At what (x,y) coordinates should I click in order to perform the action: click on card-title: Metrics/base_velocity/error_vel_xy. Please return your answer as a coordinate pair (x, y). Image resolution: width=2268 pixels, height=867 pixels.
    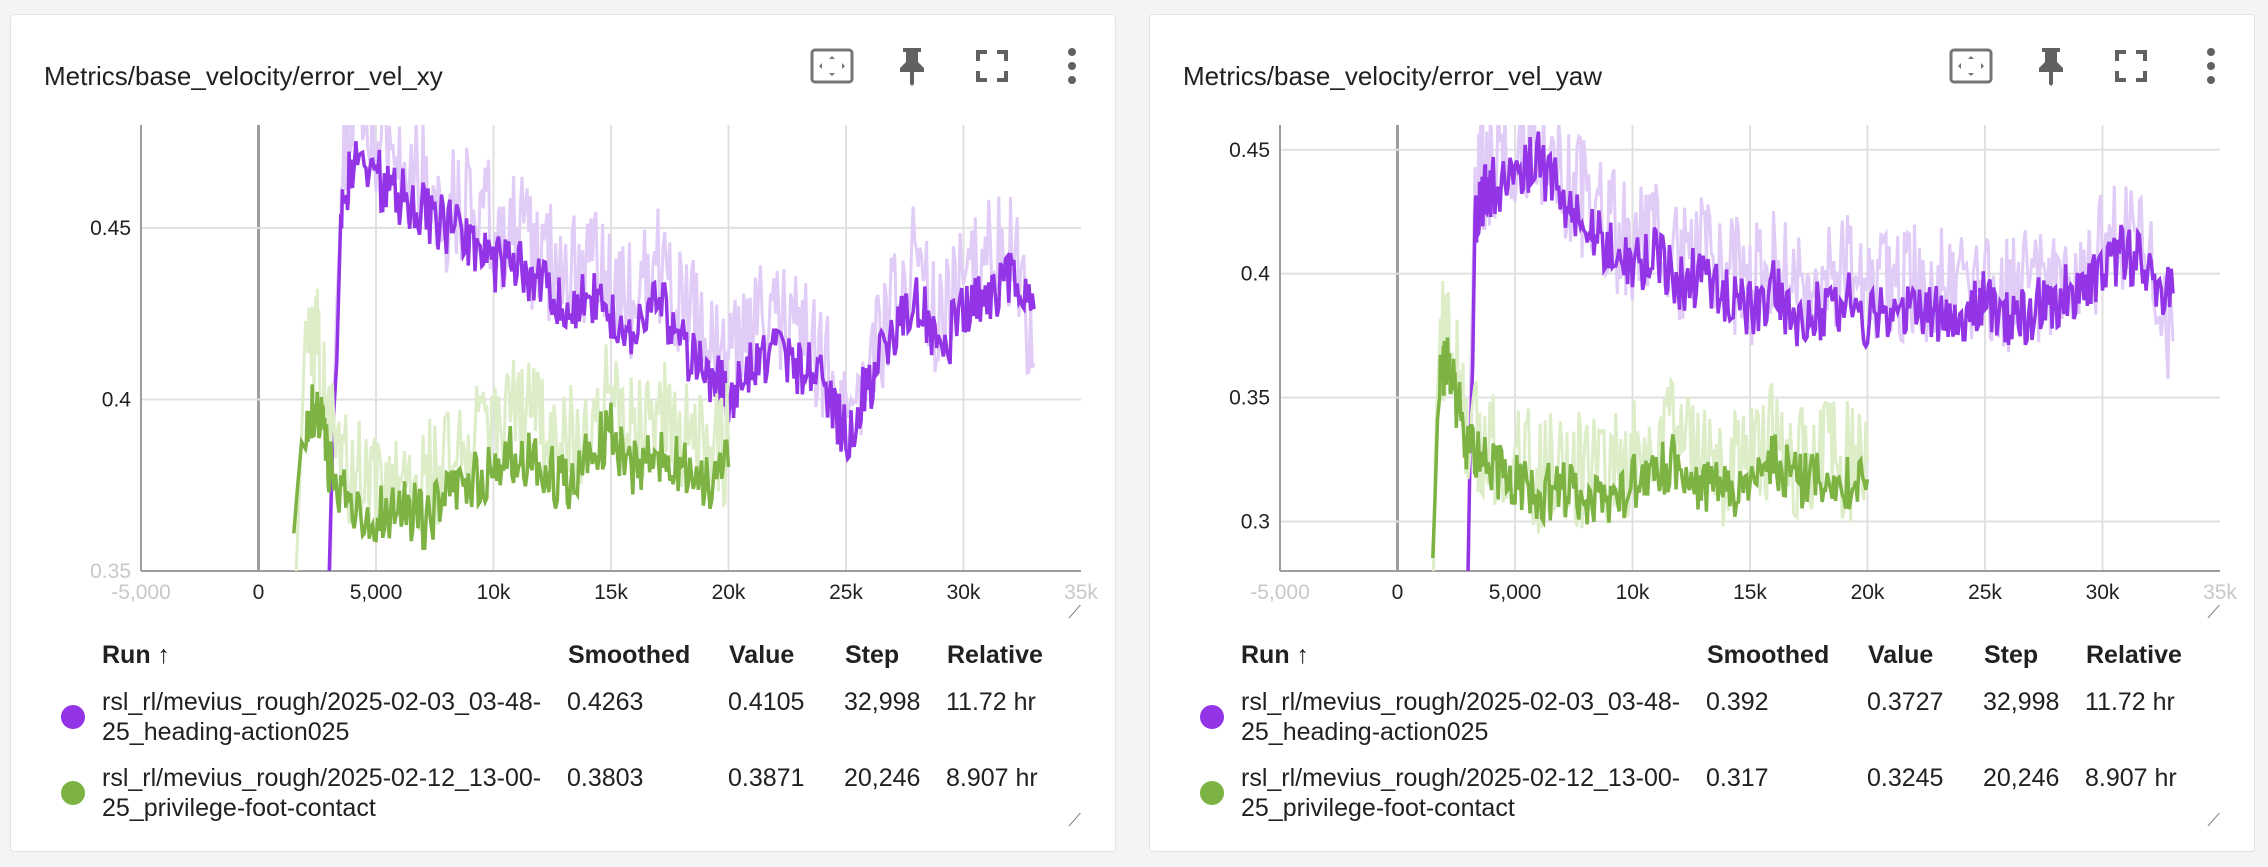
    Looking at the image, I should click on (243, 76).